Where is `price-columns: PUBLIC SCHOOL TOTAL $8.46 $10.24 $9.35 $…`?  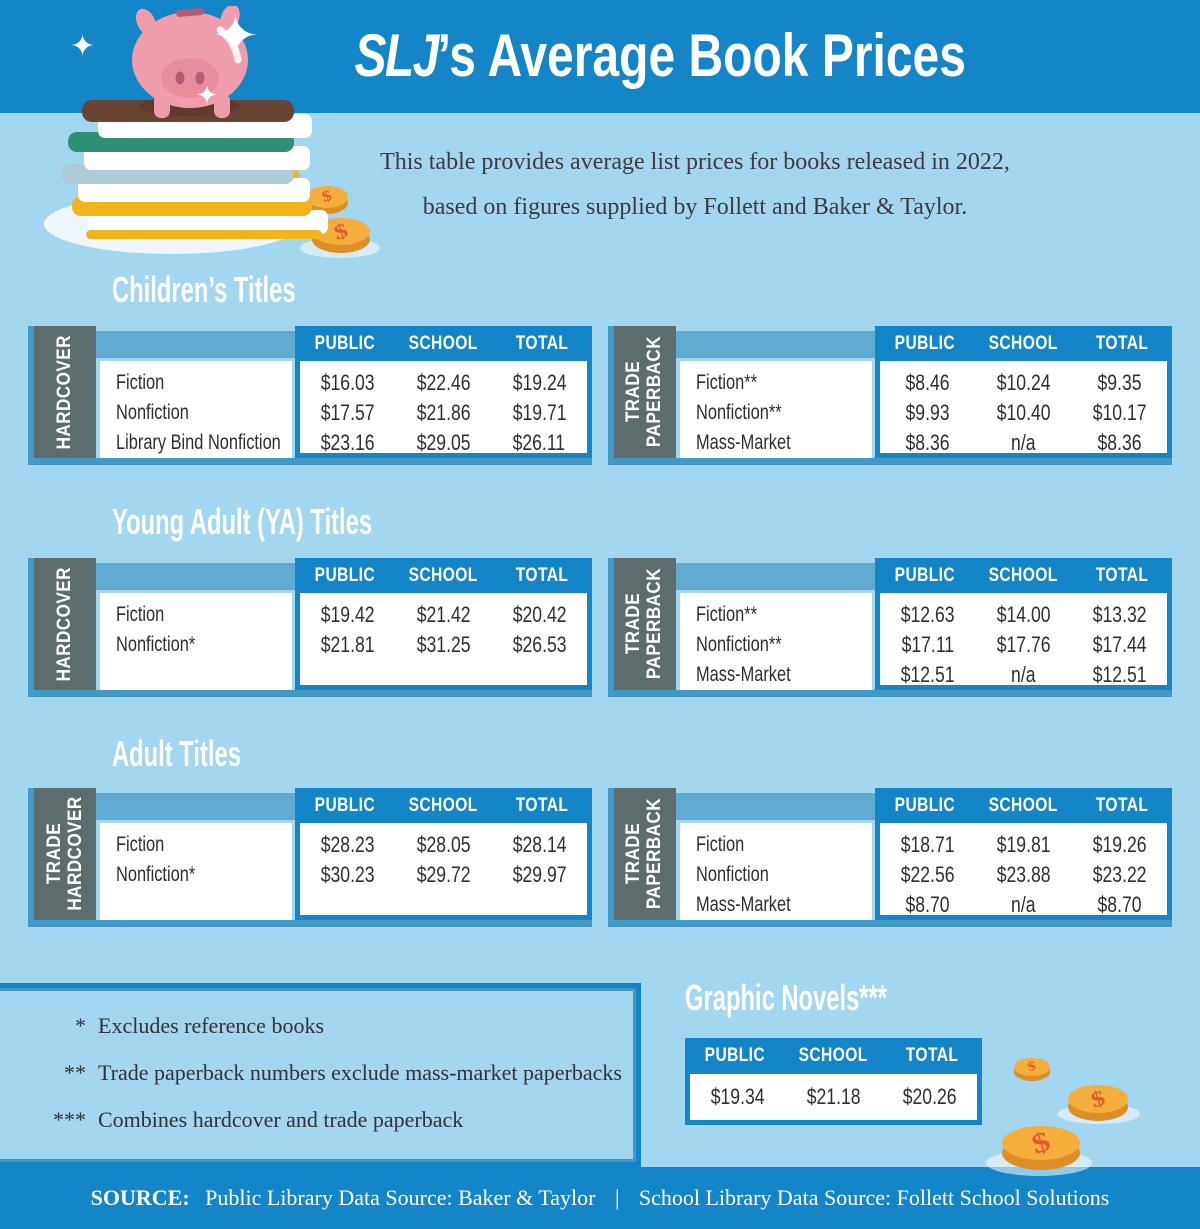 price-columns: PUBLIC SCHOOL TOTAL $8.46 $10.24 $9.35 $… is located at coordinates (1023, 392).